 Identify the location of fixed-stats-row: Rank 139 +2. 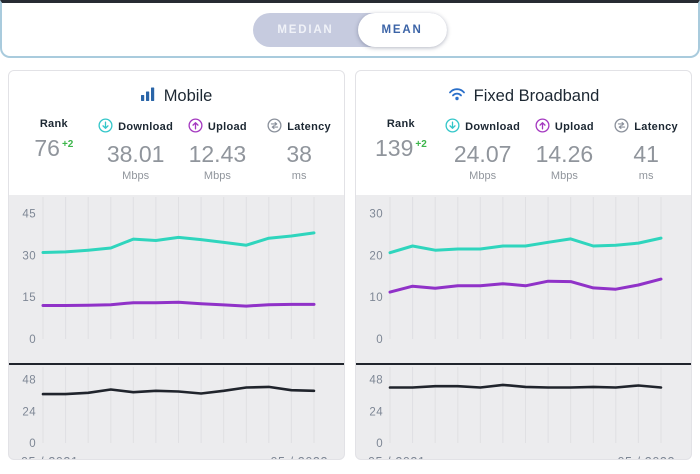
(523, 150).